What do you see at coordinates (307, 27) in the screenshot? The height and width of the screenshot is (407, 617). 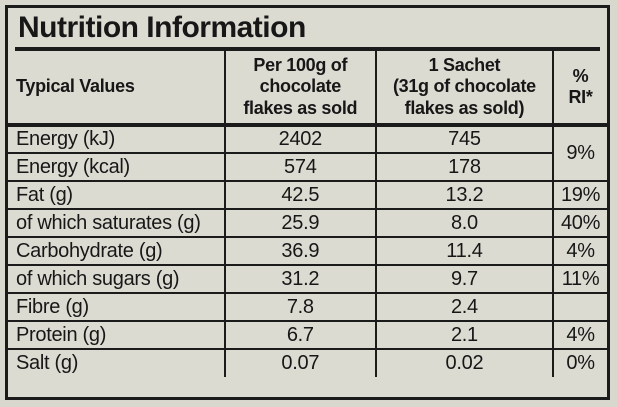 I see `panel-header: Nutrition Information` at bounding box center [307, 27].